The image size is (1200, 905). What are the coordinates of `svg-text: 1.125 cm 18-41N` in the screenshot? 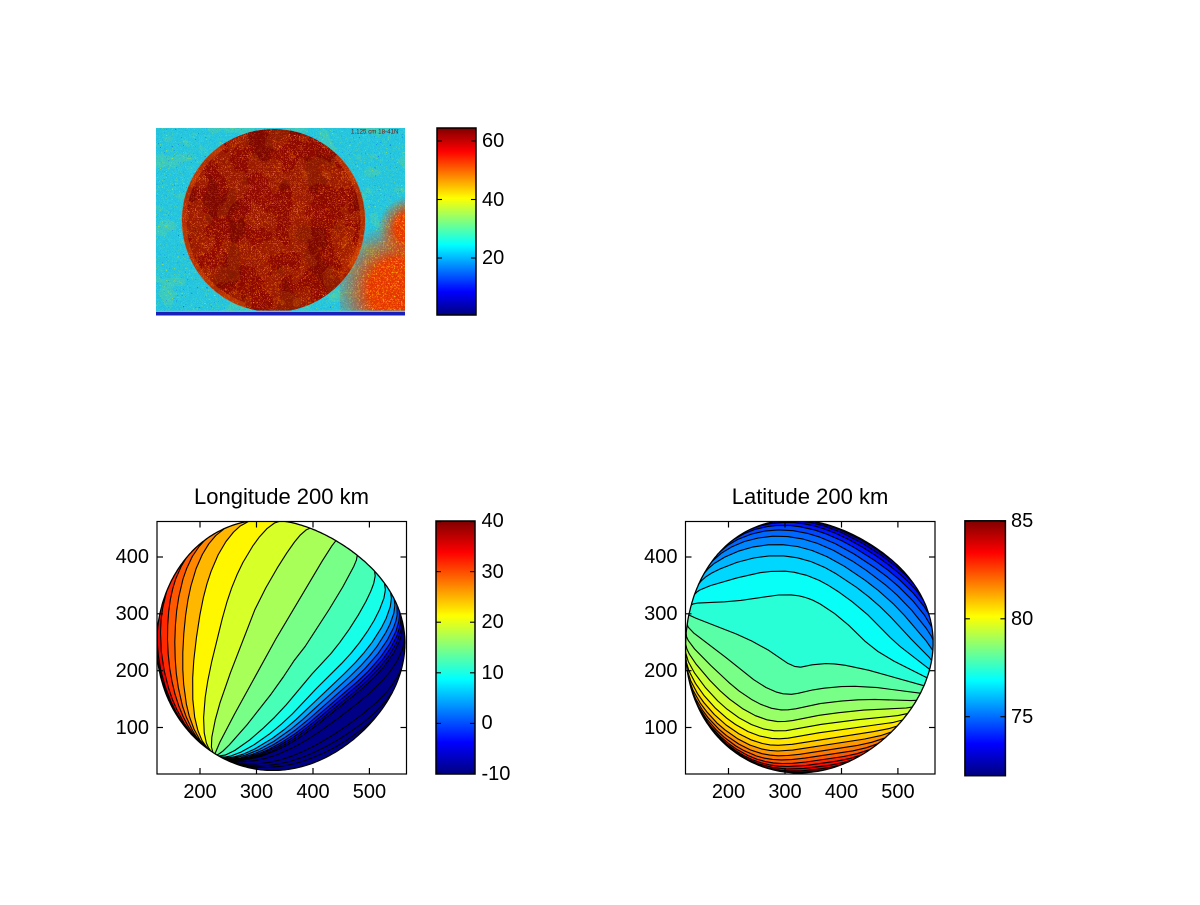 It's located at (374, 132).